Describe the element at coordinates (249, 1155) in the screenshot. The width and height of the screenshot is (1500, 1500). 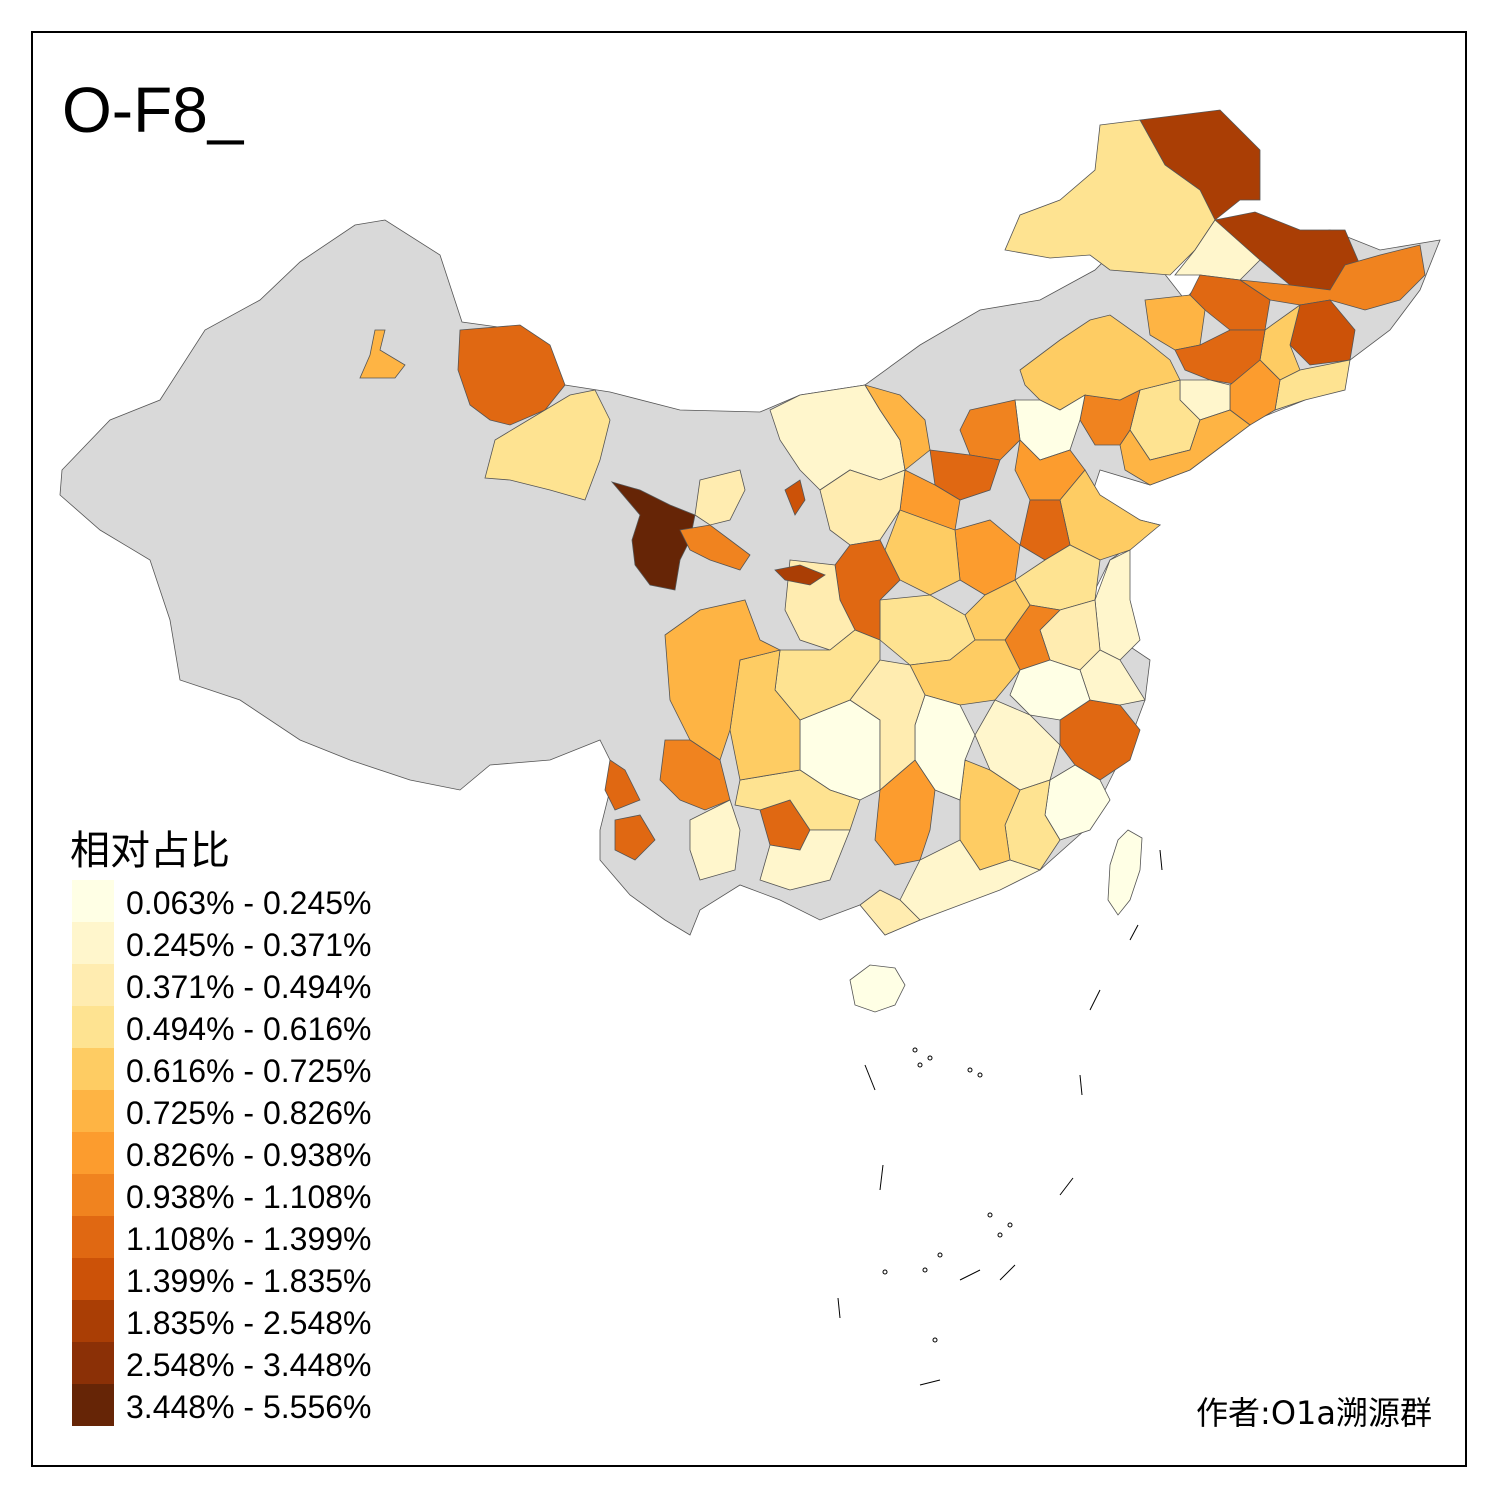
I see `legend-label: 0.826% - 0.938%` at that location.